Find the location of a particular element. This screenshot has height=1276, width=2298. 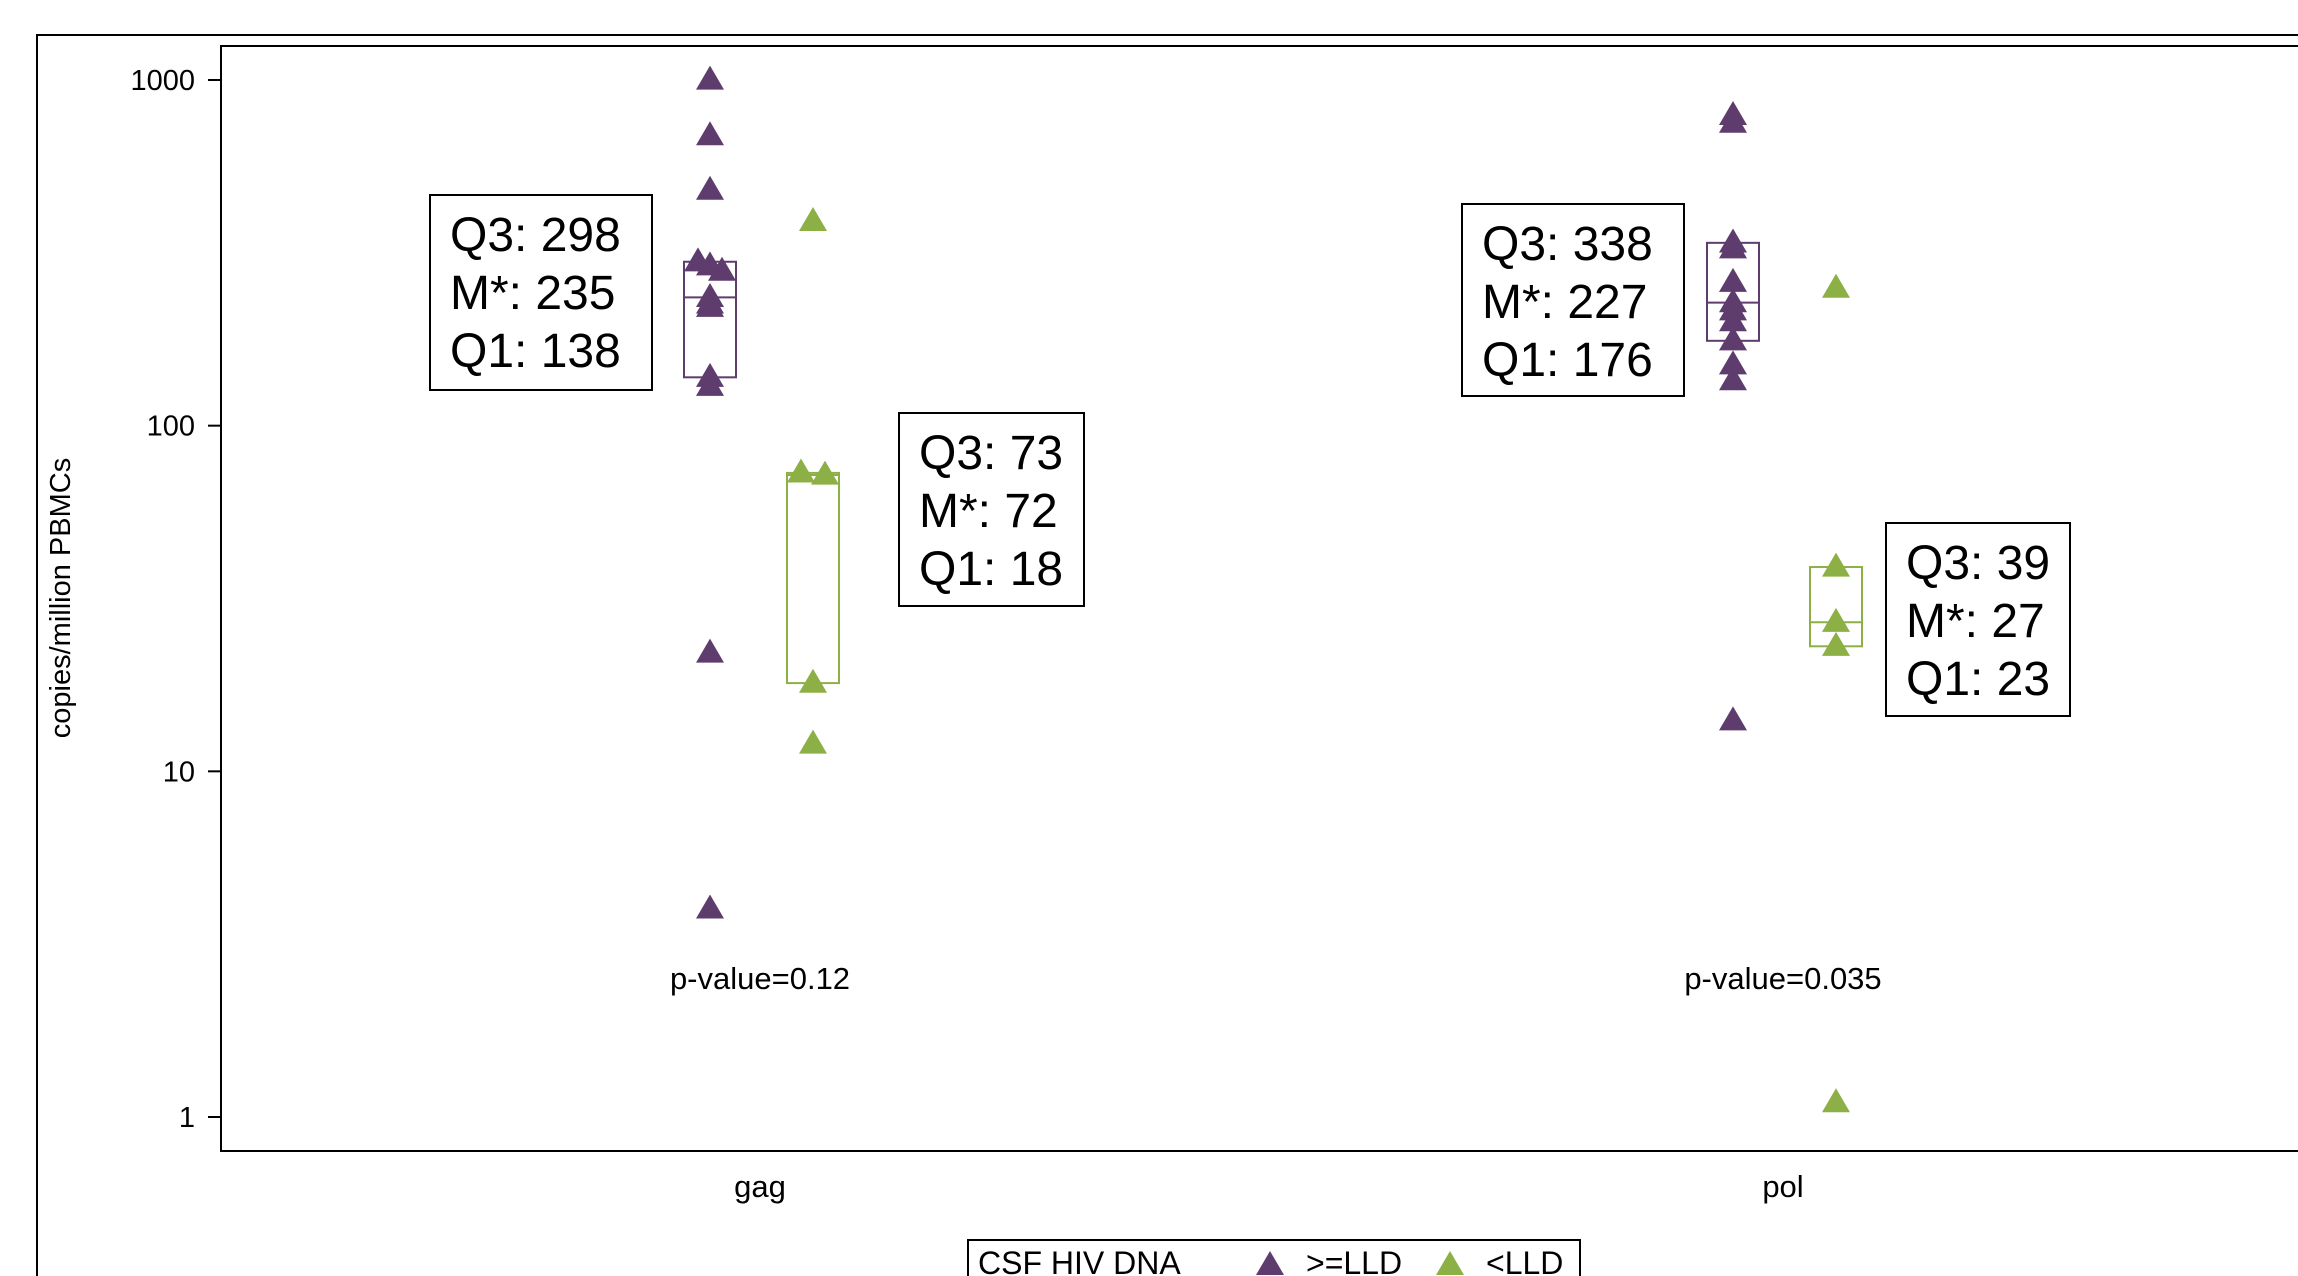

stat-label: Q1: 176 is located at coordinates (1567, 360).